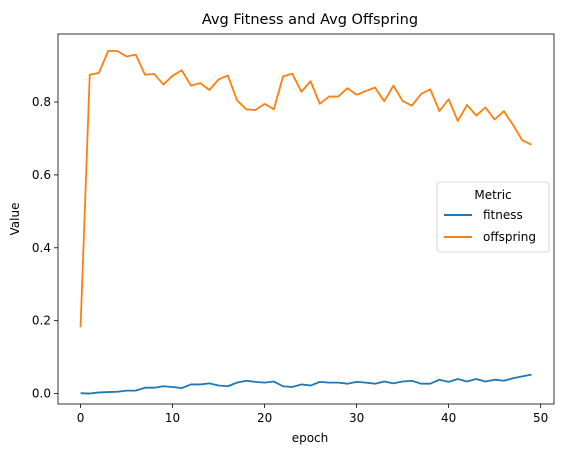  Describe the element at coordinates (15, 219) in the screenshot. I see `y-axis-label: Value` at that location.